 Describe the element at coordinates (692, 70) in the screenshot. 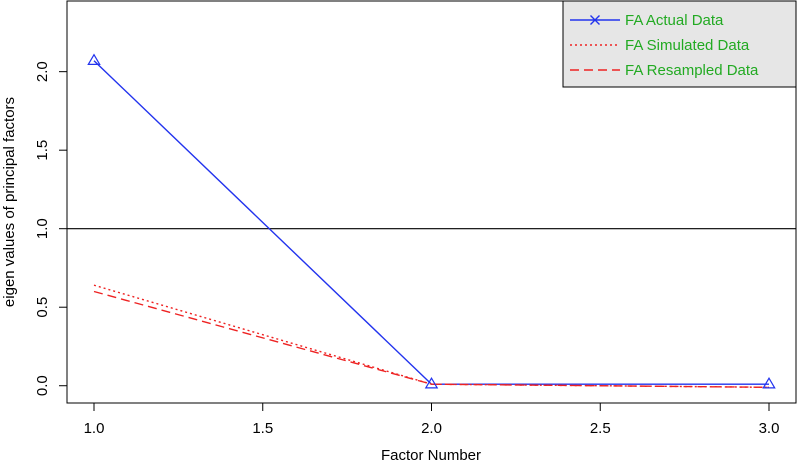

I see `legend-label-2: FA Resampled Data` at that location.